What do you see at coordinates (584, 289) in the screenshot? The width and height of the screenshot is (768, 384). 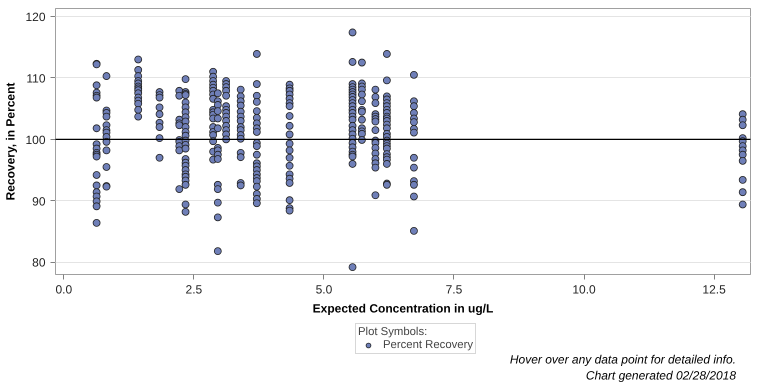 I see `x-tick-label: 10.0` at bounding box center [584, 289].